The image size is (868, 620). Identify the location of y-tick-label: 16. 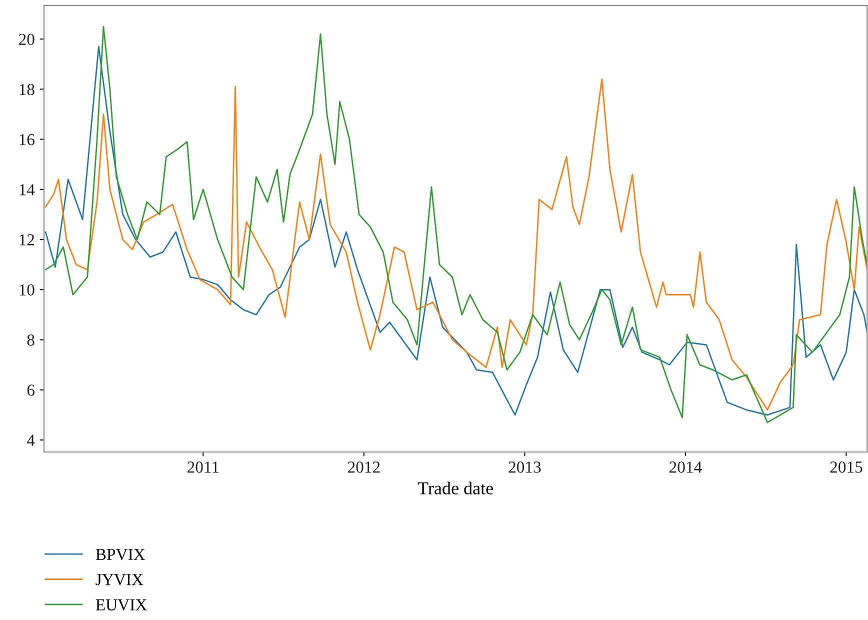
(27, 140).